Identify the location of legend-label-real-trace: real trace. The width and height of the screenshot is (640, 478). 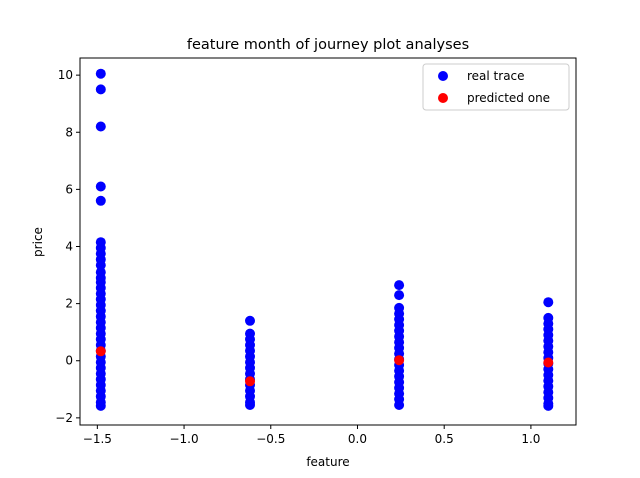
(496, 76).